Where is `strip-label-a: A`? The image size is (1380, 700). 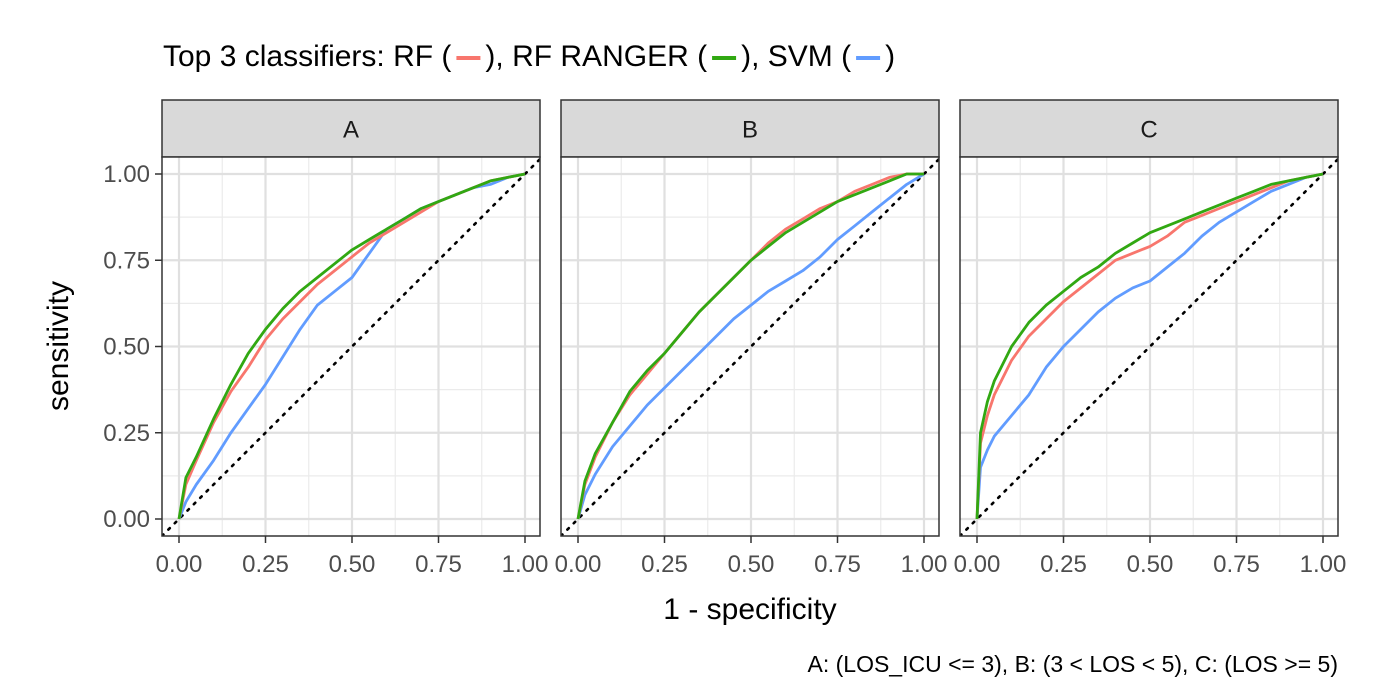
strip-label-a: A is located at coordinates (351, 130).